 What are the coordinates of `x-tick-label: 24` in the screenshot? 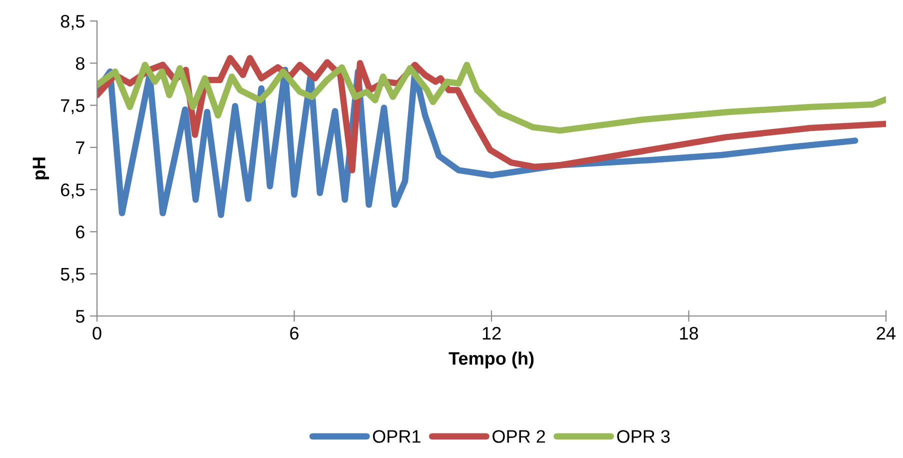 It's located at (886, 333).